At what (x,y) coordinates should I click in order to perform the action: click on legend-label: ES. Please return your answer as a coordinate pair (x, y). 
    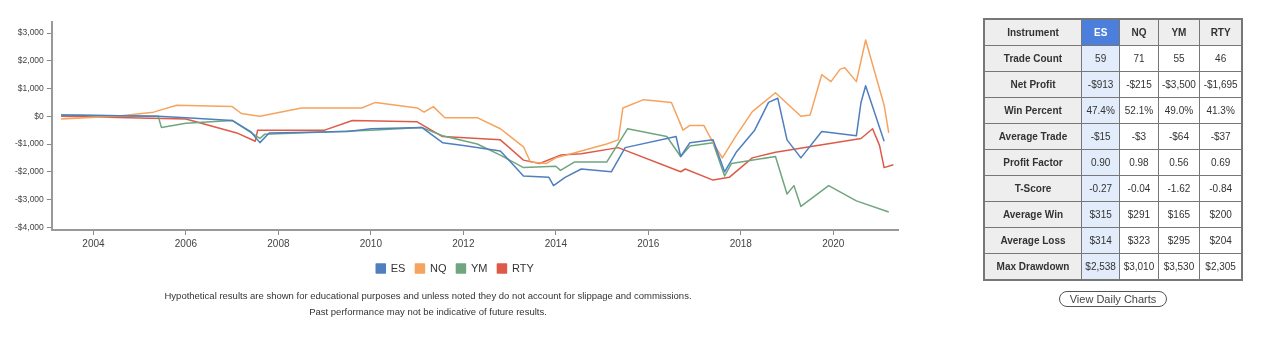
    Looking at the image, I should click on (398, 267).